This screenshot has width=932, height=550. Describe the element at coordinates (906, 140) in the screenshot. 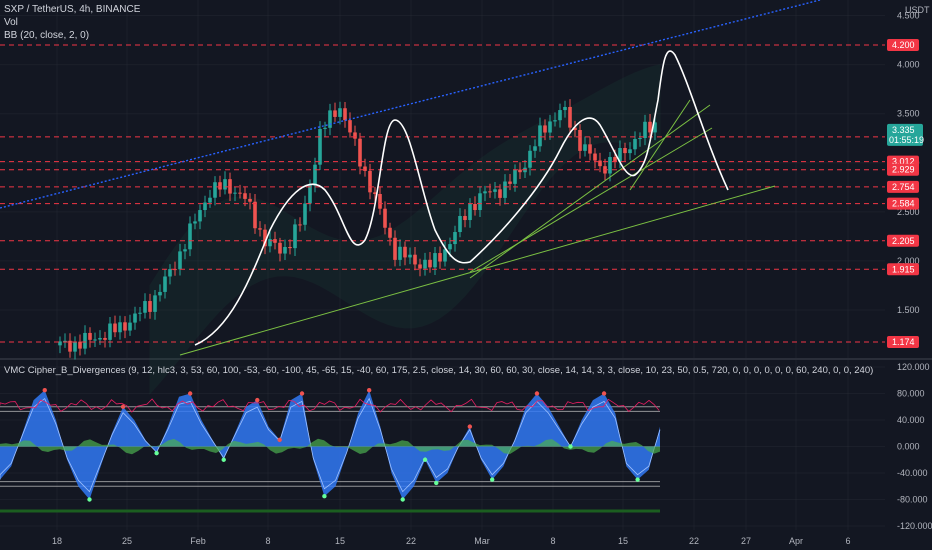

I see `countdown-label: 01:55:19` at that location.